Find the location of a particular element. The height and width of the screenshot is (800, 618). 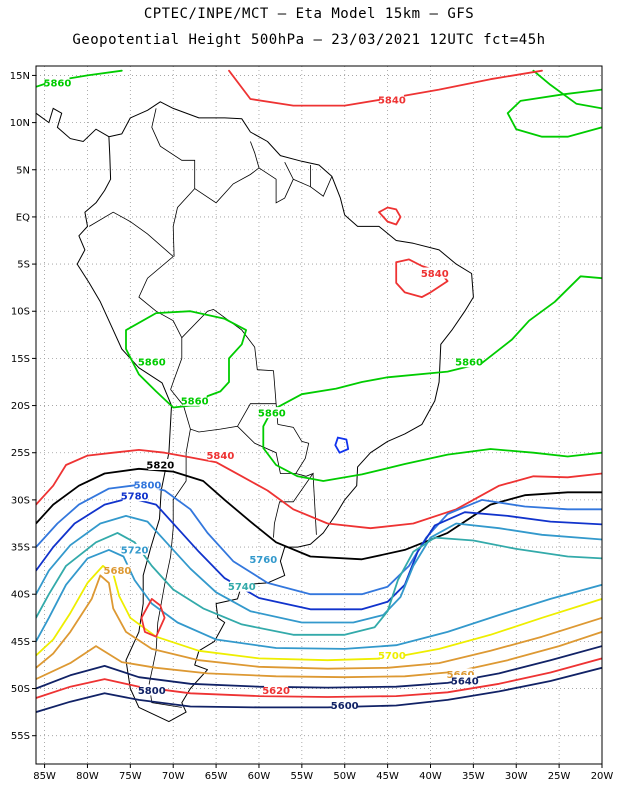

contour-label: 5740 is located at coordinates (242, 587).